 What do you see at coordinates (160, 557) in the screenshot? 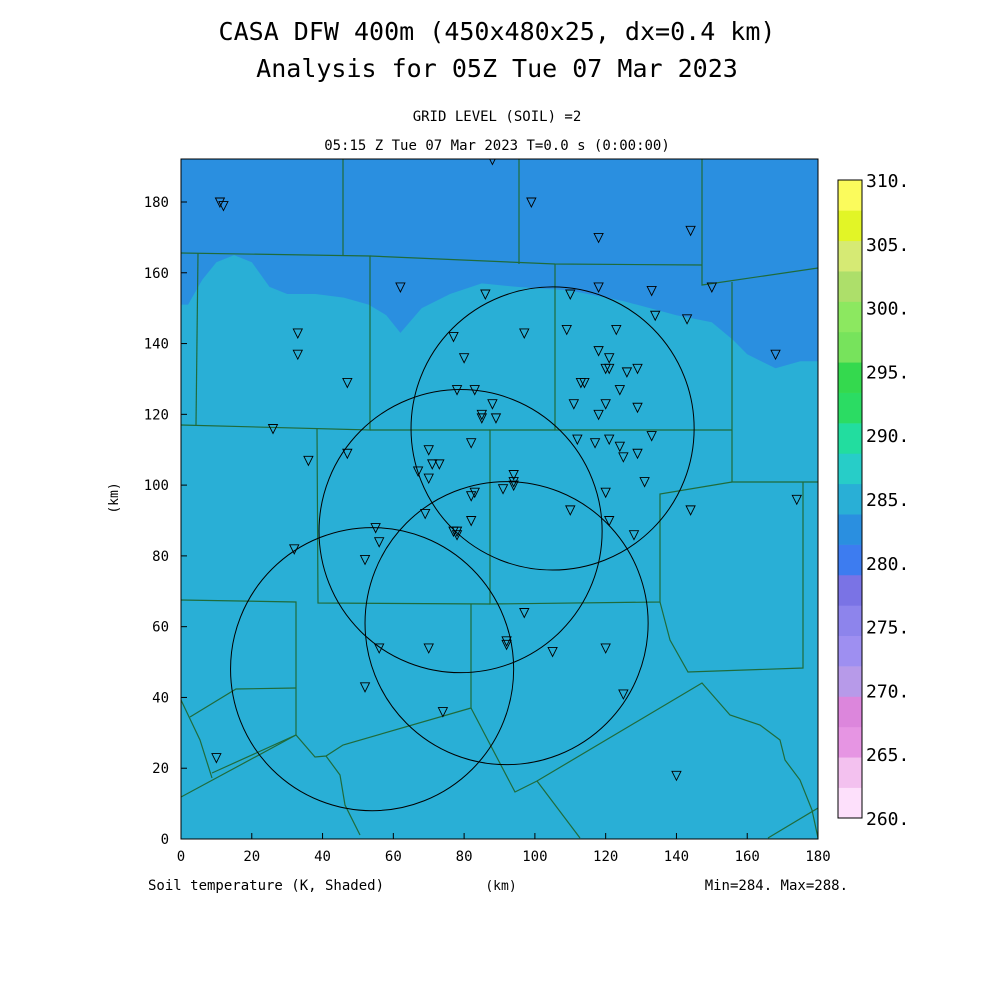
I see `y-tick-label: 80` at bounding box center [160, 557].